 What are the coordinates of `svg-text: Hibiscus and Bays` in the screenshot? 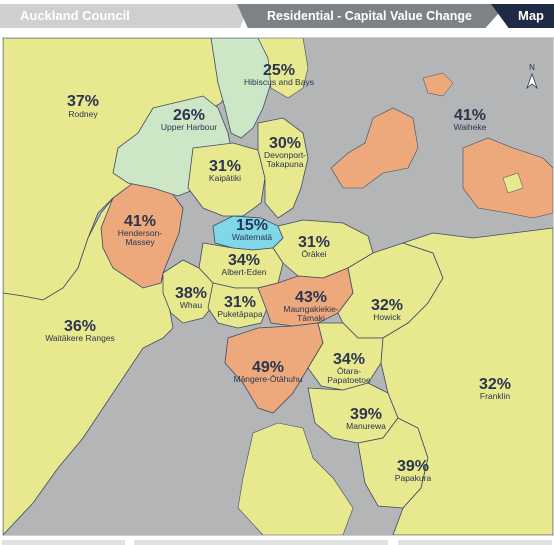 It's located at (279, 82).